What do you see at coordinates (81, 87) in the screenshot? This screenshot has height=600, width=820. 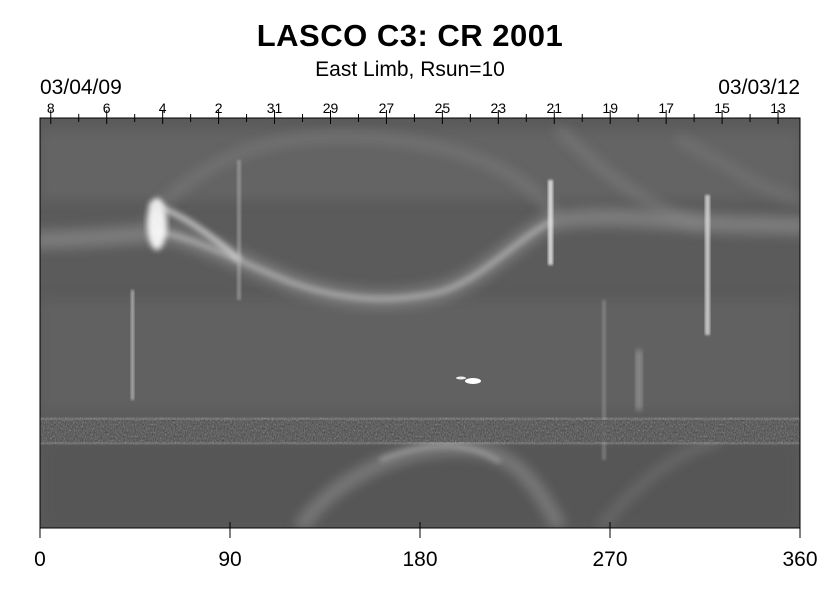 I see `start-date-label: 03/04/09` at bounding box center [81, 87].